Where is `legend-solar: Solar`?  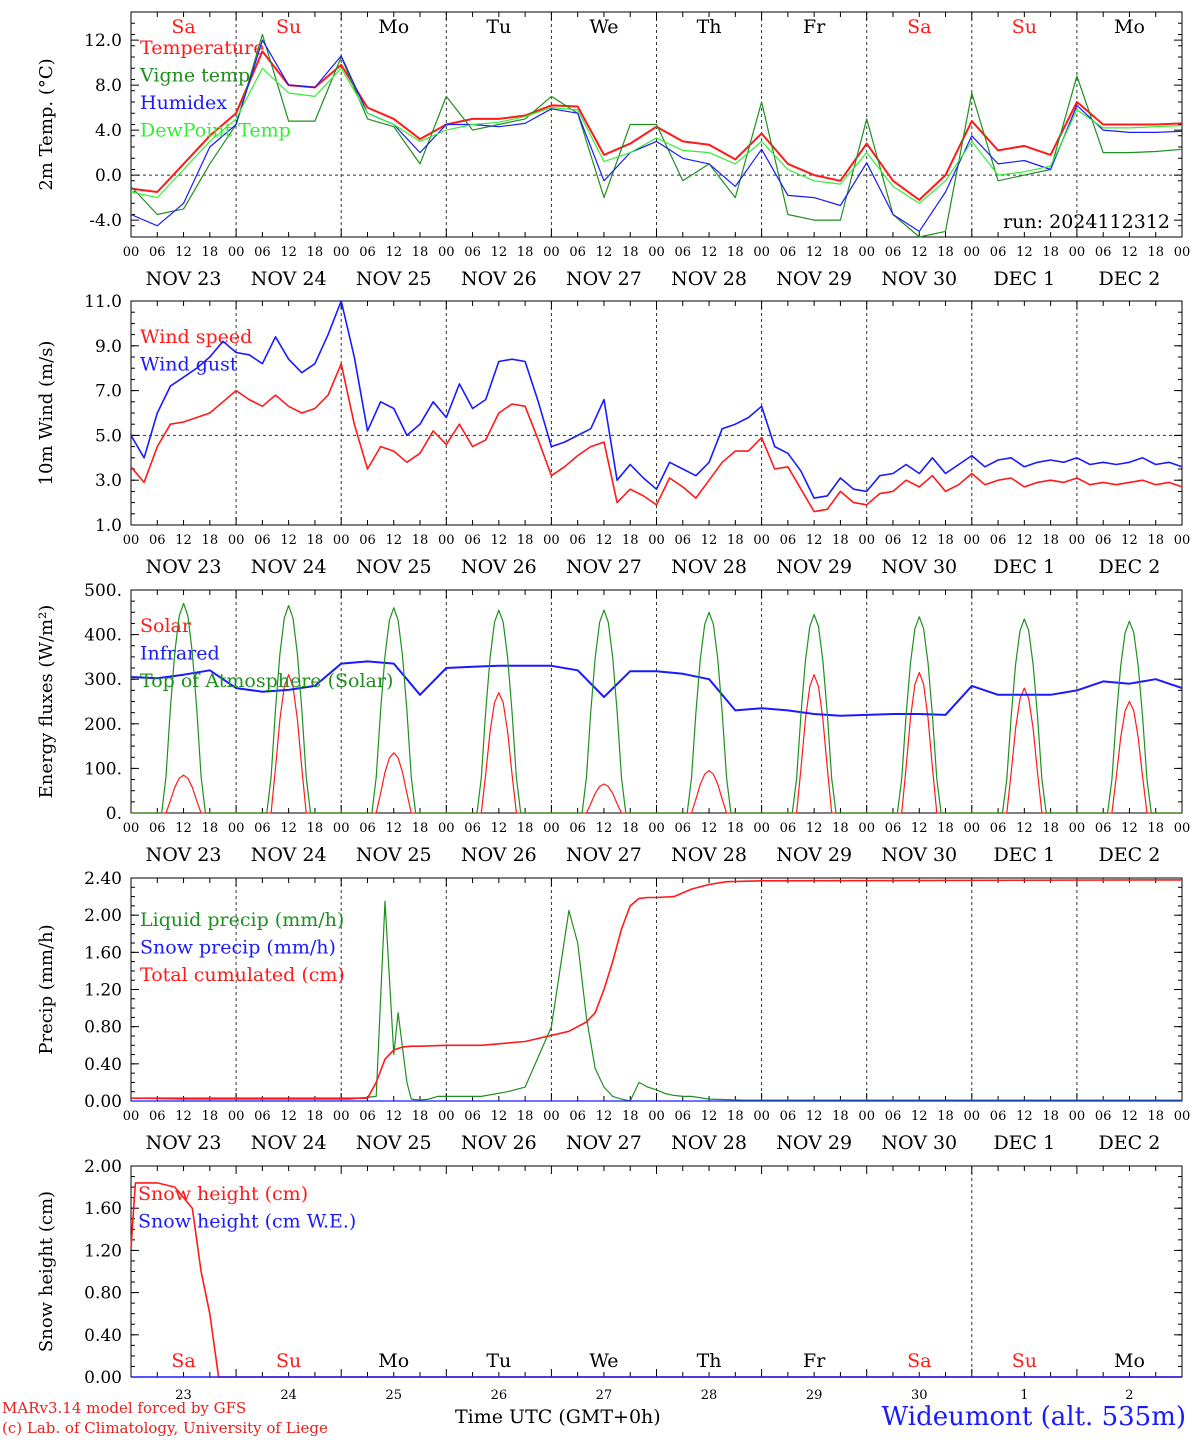 legend-solar: Solar is located at coordinates (166, 626).